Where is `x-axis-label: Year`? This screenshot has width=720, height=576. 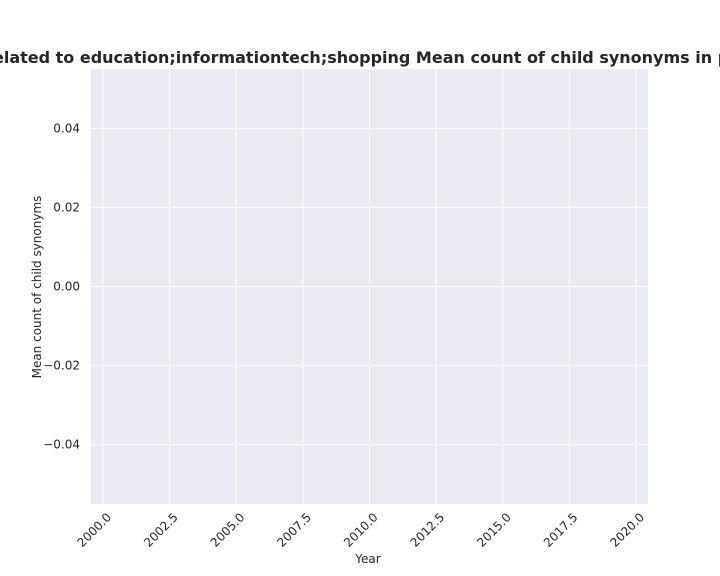 x-axis-label: Year is located at coordinates (367, 559).